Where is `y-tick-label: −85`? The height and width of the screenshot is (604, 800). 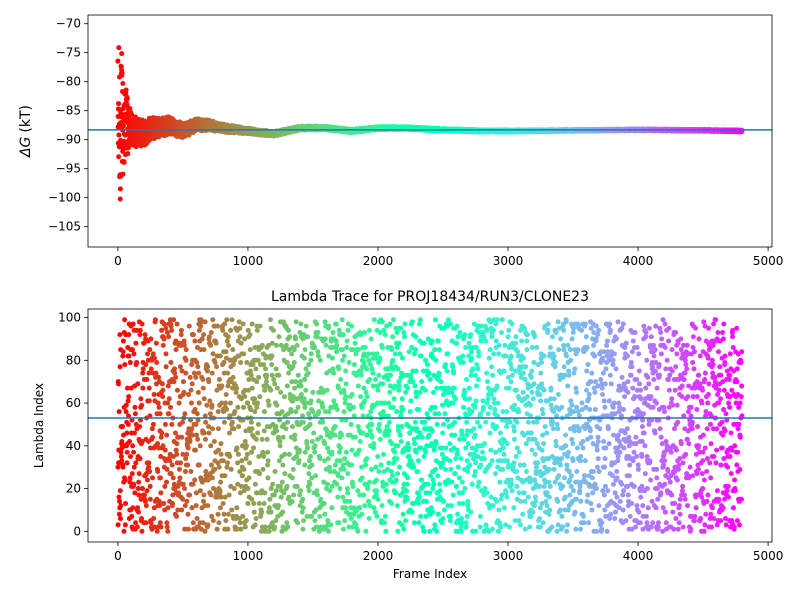 y-tick-label: −85 is located at coordinates (68, 111).